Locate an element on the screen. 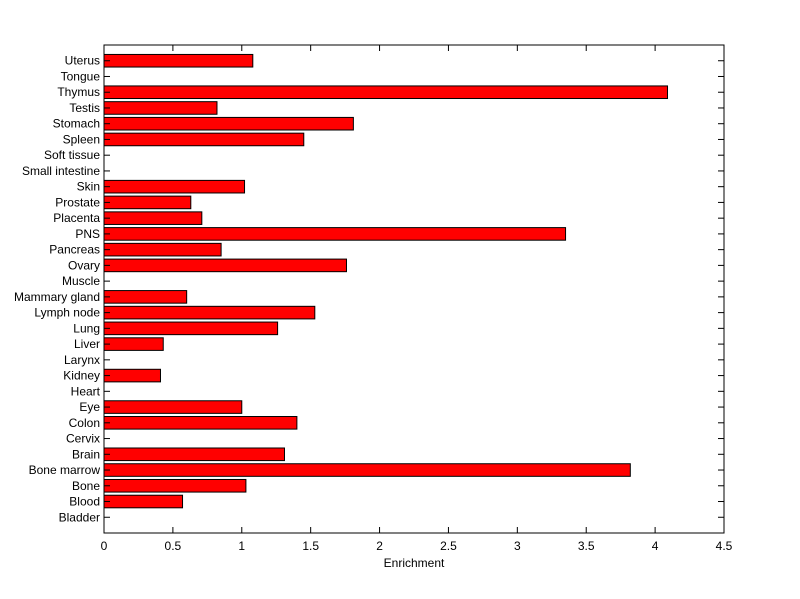 The height and width of the screenshot is (599, 800). category-label: Eye is located at coordinates (89, 407).